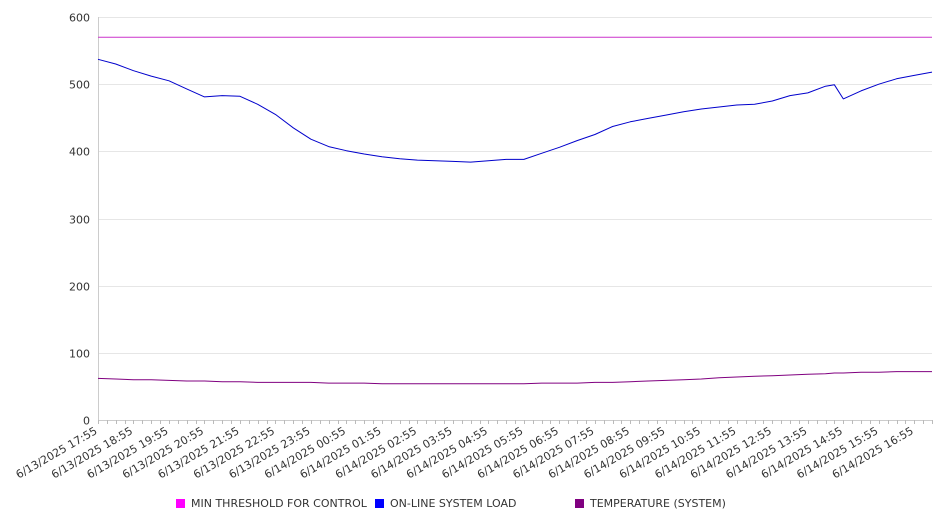  I want to click on legend-item-min-threshold: MIN THRESHOLD FOR CONTROL, so click(271, 503).